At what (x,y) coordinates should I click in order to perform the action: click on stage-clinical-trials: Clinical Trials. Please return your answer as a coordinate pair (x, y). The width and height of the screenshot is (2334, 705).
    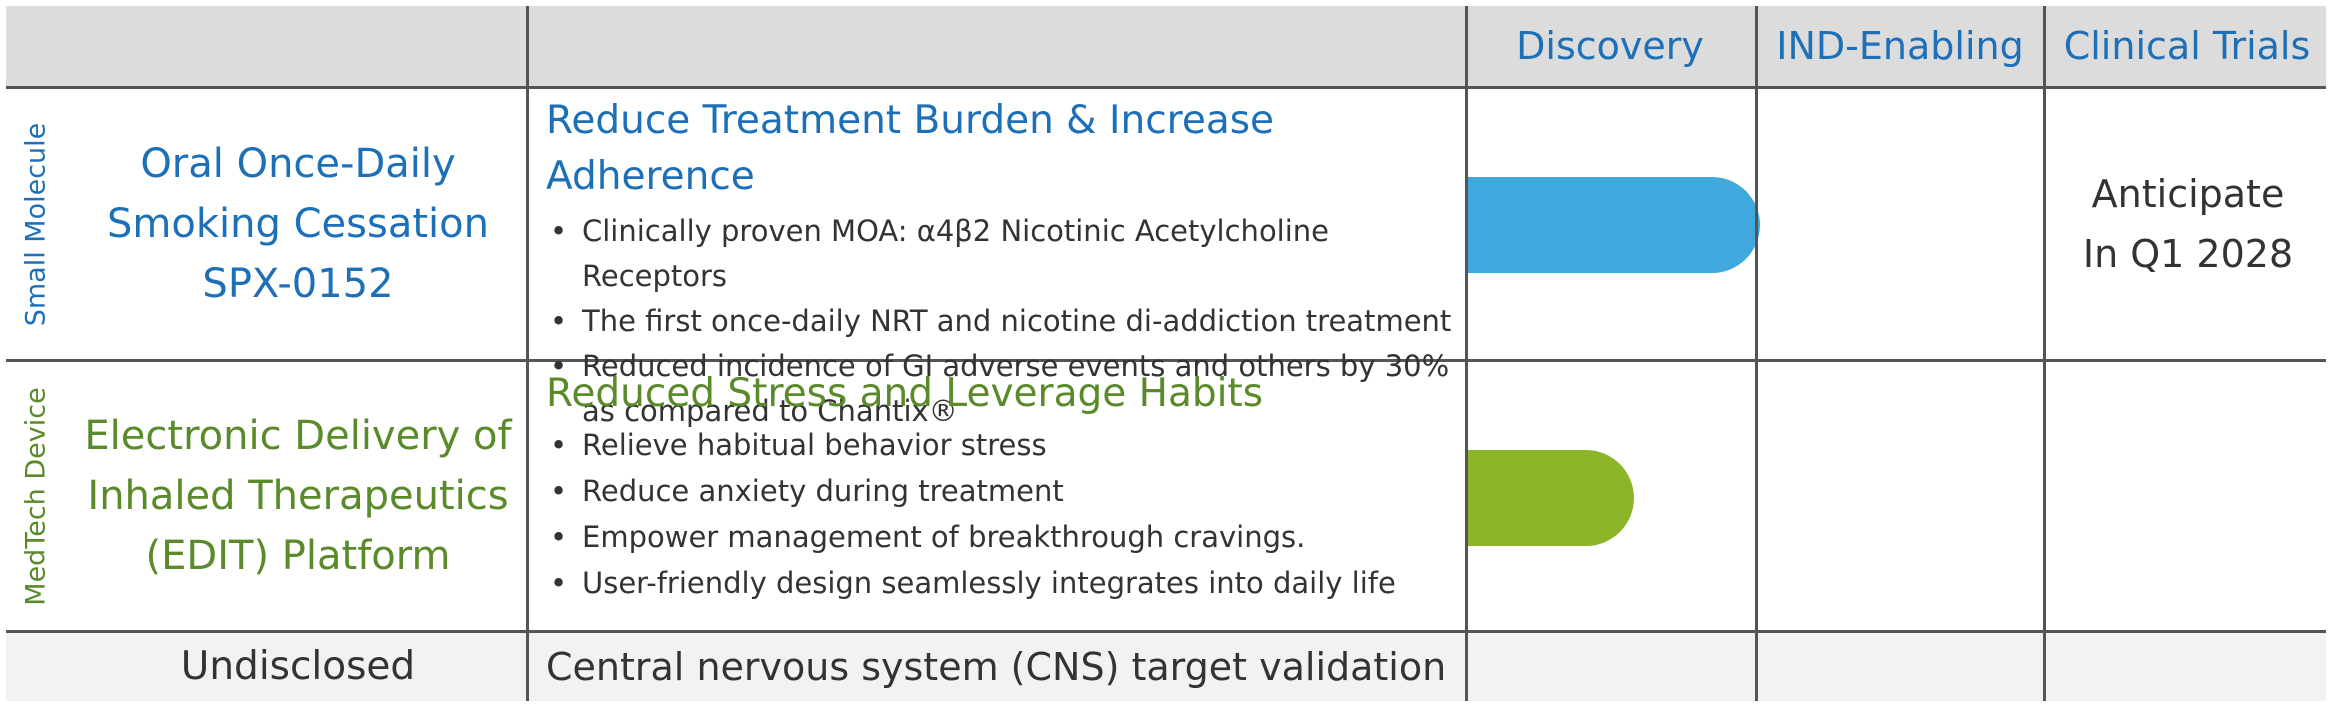
    Looking at the image, I should click on (2187, 46).